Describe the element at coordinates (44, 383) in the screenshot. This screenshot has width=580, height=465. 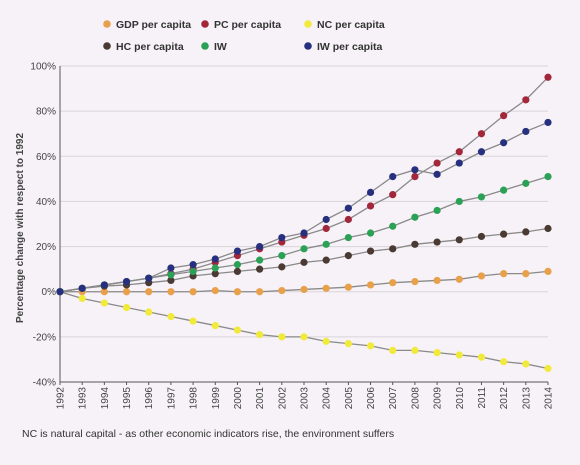
I see `y-tick-label: -40%` at that location.